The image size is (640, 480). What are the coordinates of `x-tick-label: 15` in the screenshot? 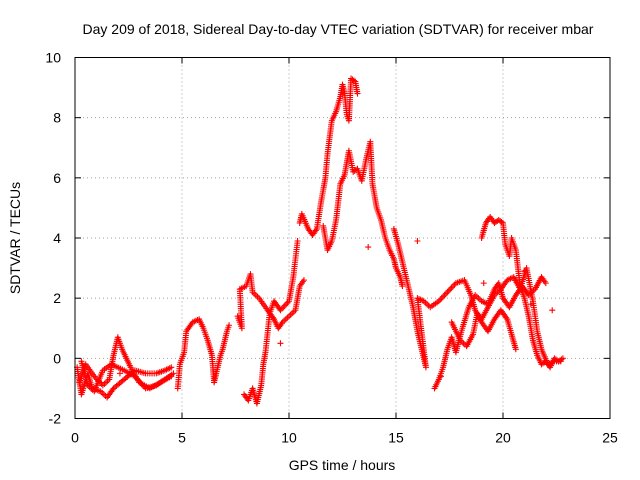 It's located at (396, 438).